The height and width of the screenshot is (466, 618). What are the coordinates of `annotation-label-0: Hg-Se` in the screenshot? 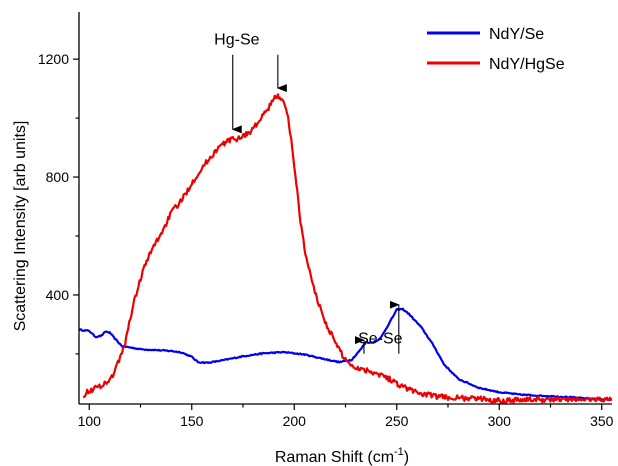 It's located at (236, 40).